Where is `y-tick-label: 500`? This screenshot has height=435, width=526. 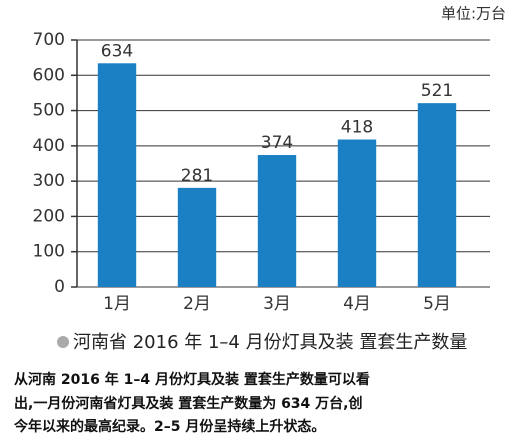 y-tick-label: 500 is located at coordinates (49, 111).